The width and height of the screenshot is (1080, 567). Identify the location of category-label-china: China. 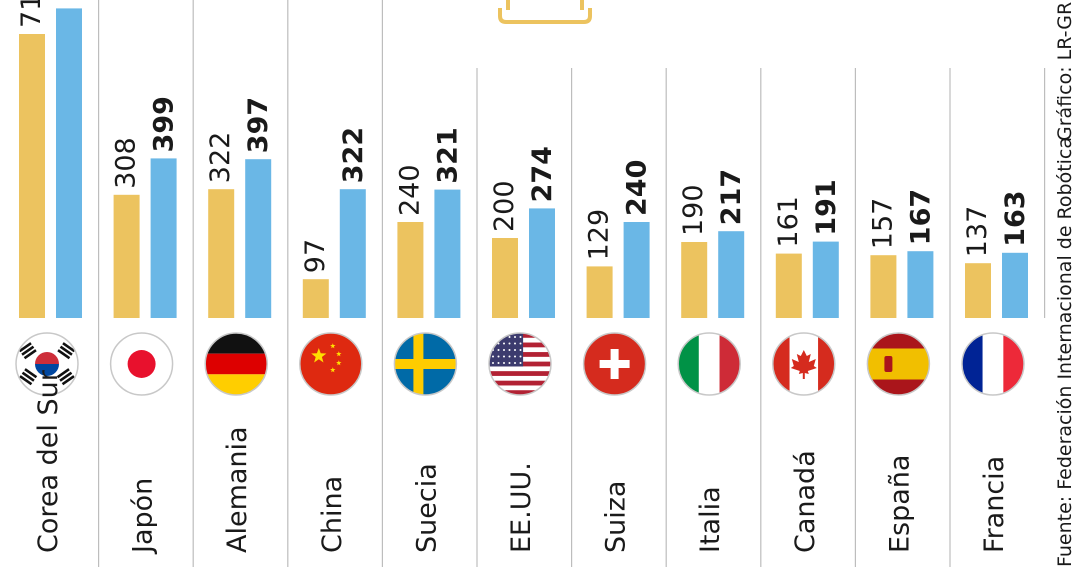
(332, 514).